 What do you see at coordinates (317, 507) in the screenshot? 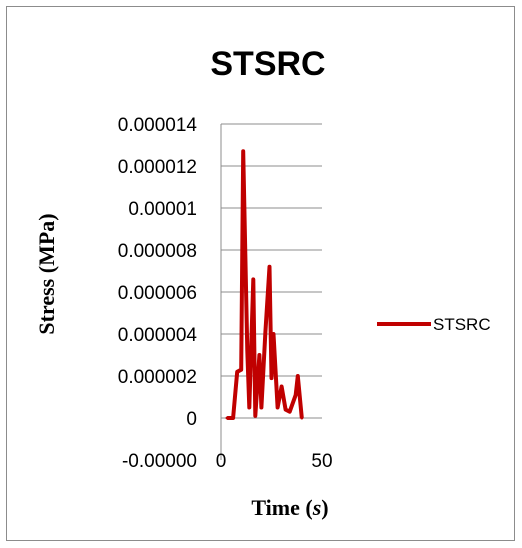
I see `x-axis-label-unit: s` at bounding box center [317, 507].